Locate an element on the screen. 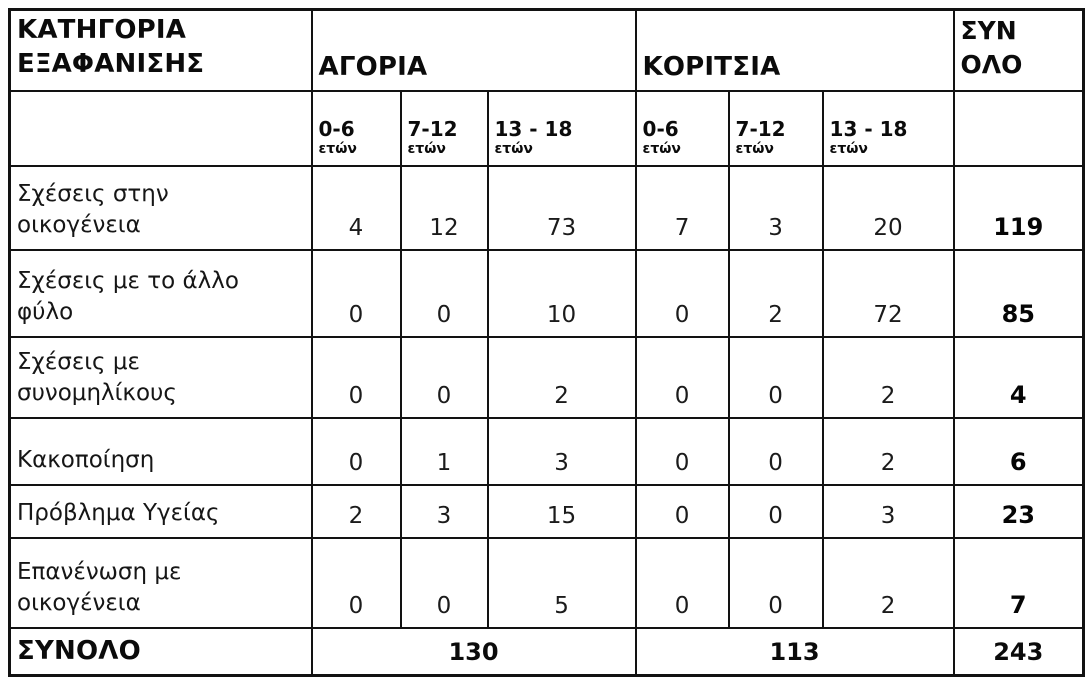 The image size is (1090, 689). footer-label: ΣΥΝΟΛΟ is located at coordinates (160, 651).